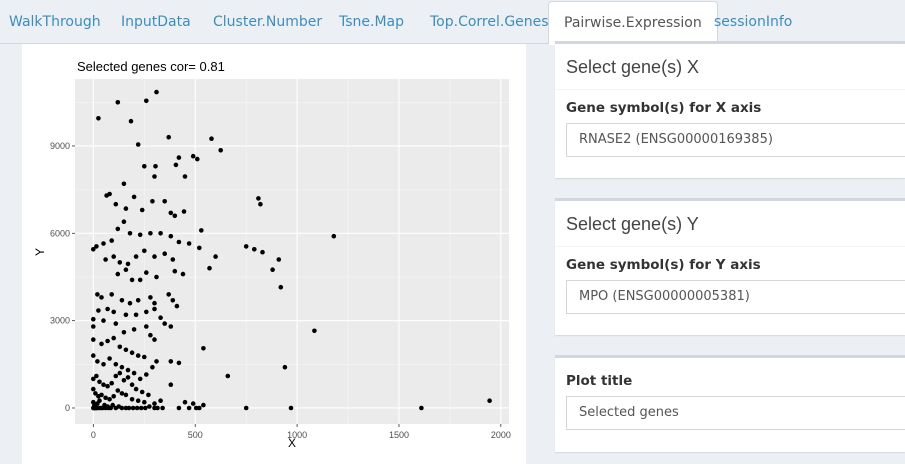 The height and width of the screenshot is (464, 905). What do you see at coordinates (297, 435) in the screenshot?
I see `x-tick-label: 1000` at bounding box center [297, 435].